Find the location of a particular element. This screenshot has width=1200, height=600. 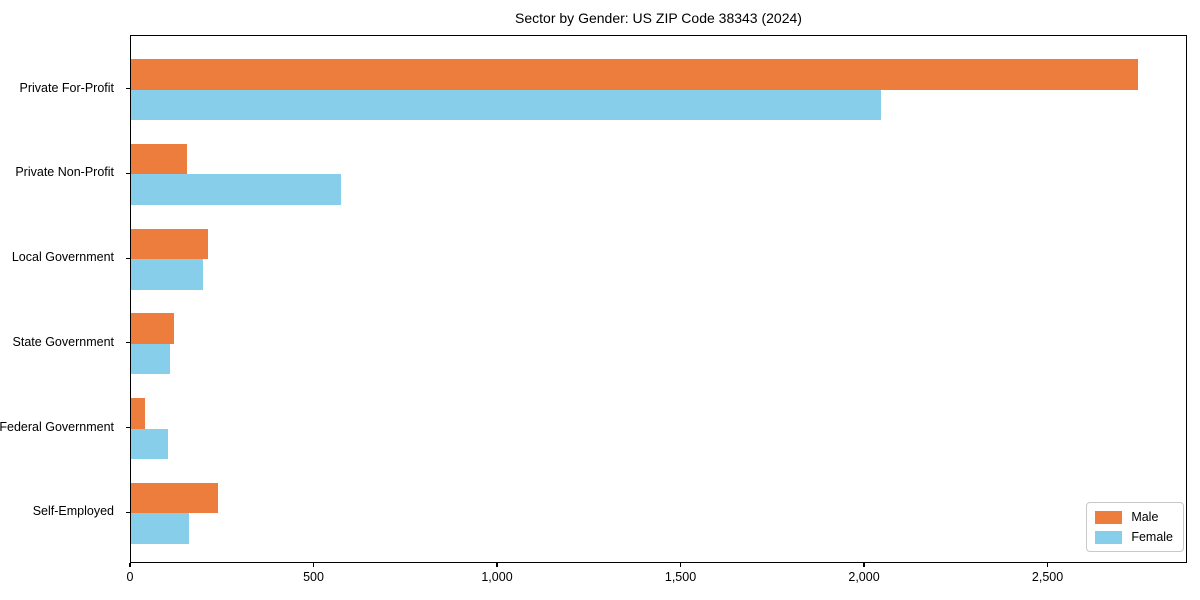

x-tick-label-2500: 2,500 is located at coordinates (1047, 577).